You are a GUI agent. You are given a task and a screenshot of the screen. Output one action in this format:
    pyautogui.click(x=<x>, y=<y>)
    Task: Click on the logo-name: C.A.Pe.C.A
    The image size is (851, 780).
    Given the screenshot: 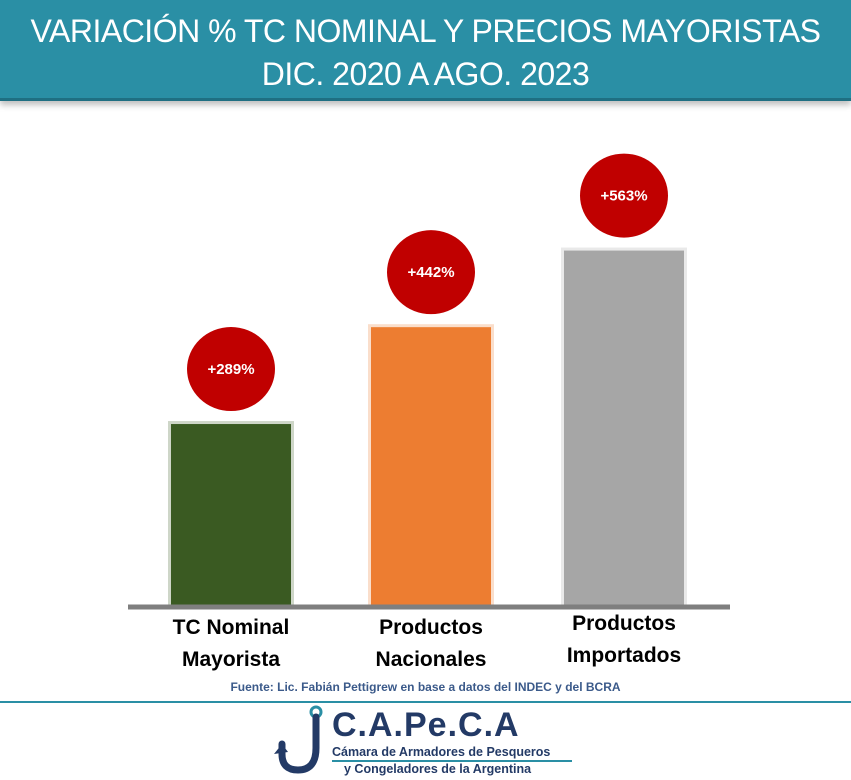 What is the action you would take?
    pyautogui.click(x=426, y=725)
    